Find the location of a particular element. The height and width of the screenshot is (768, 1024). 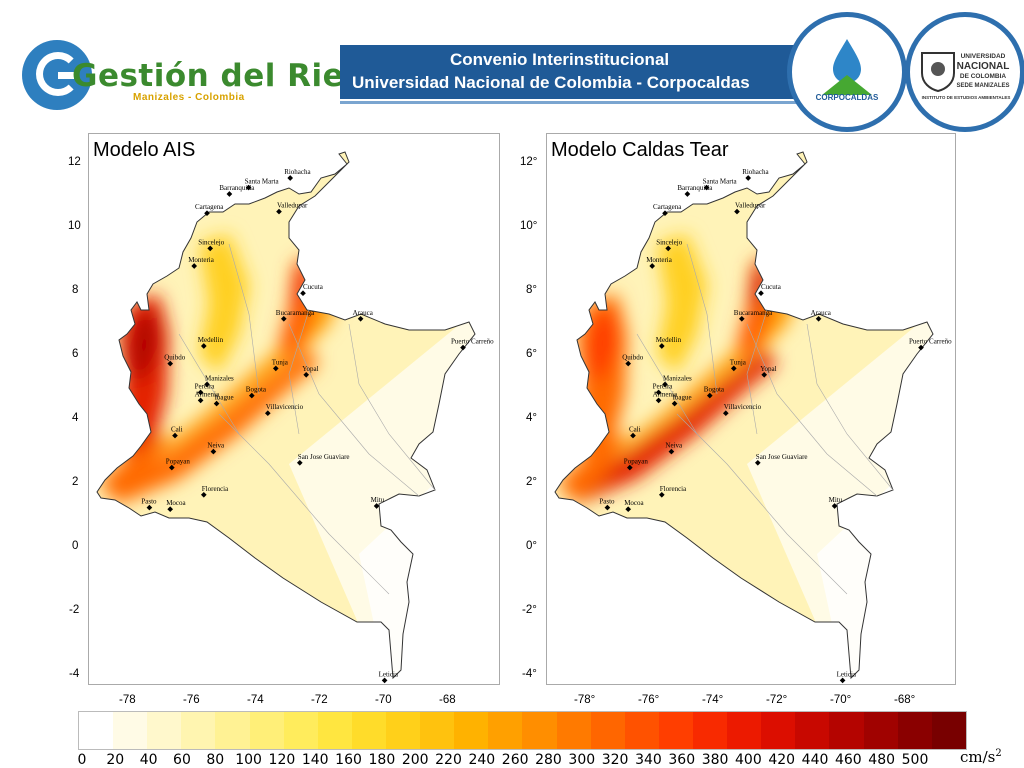

city-label: Sincelejo is located at coordinates (669, 242).